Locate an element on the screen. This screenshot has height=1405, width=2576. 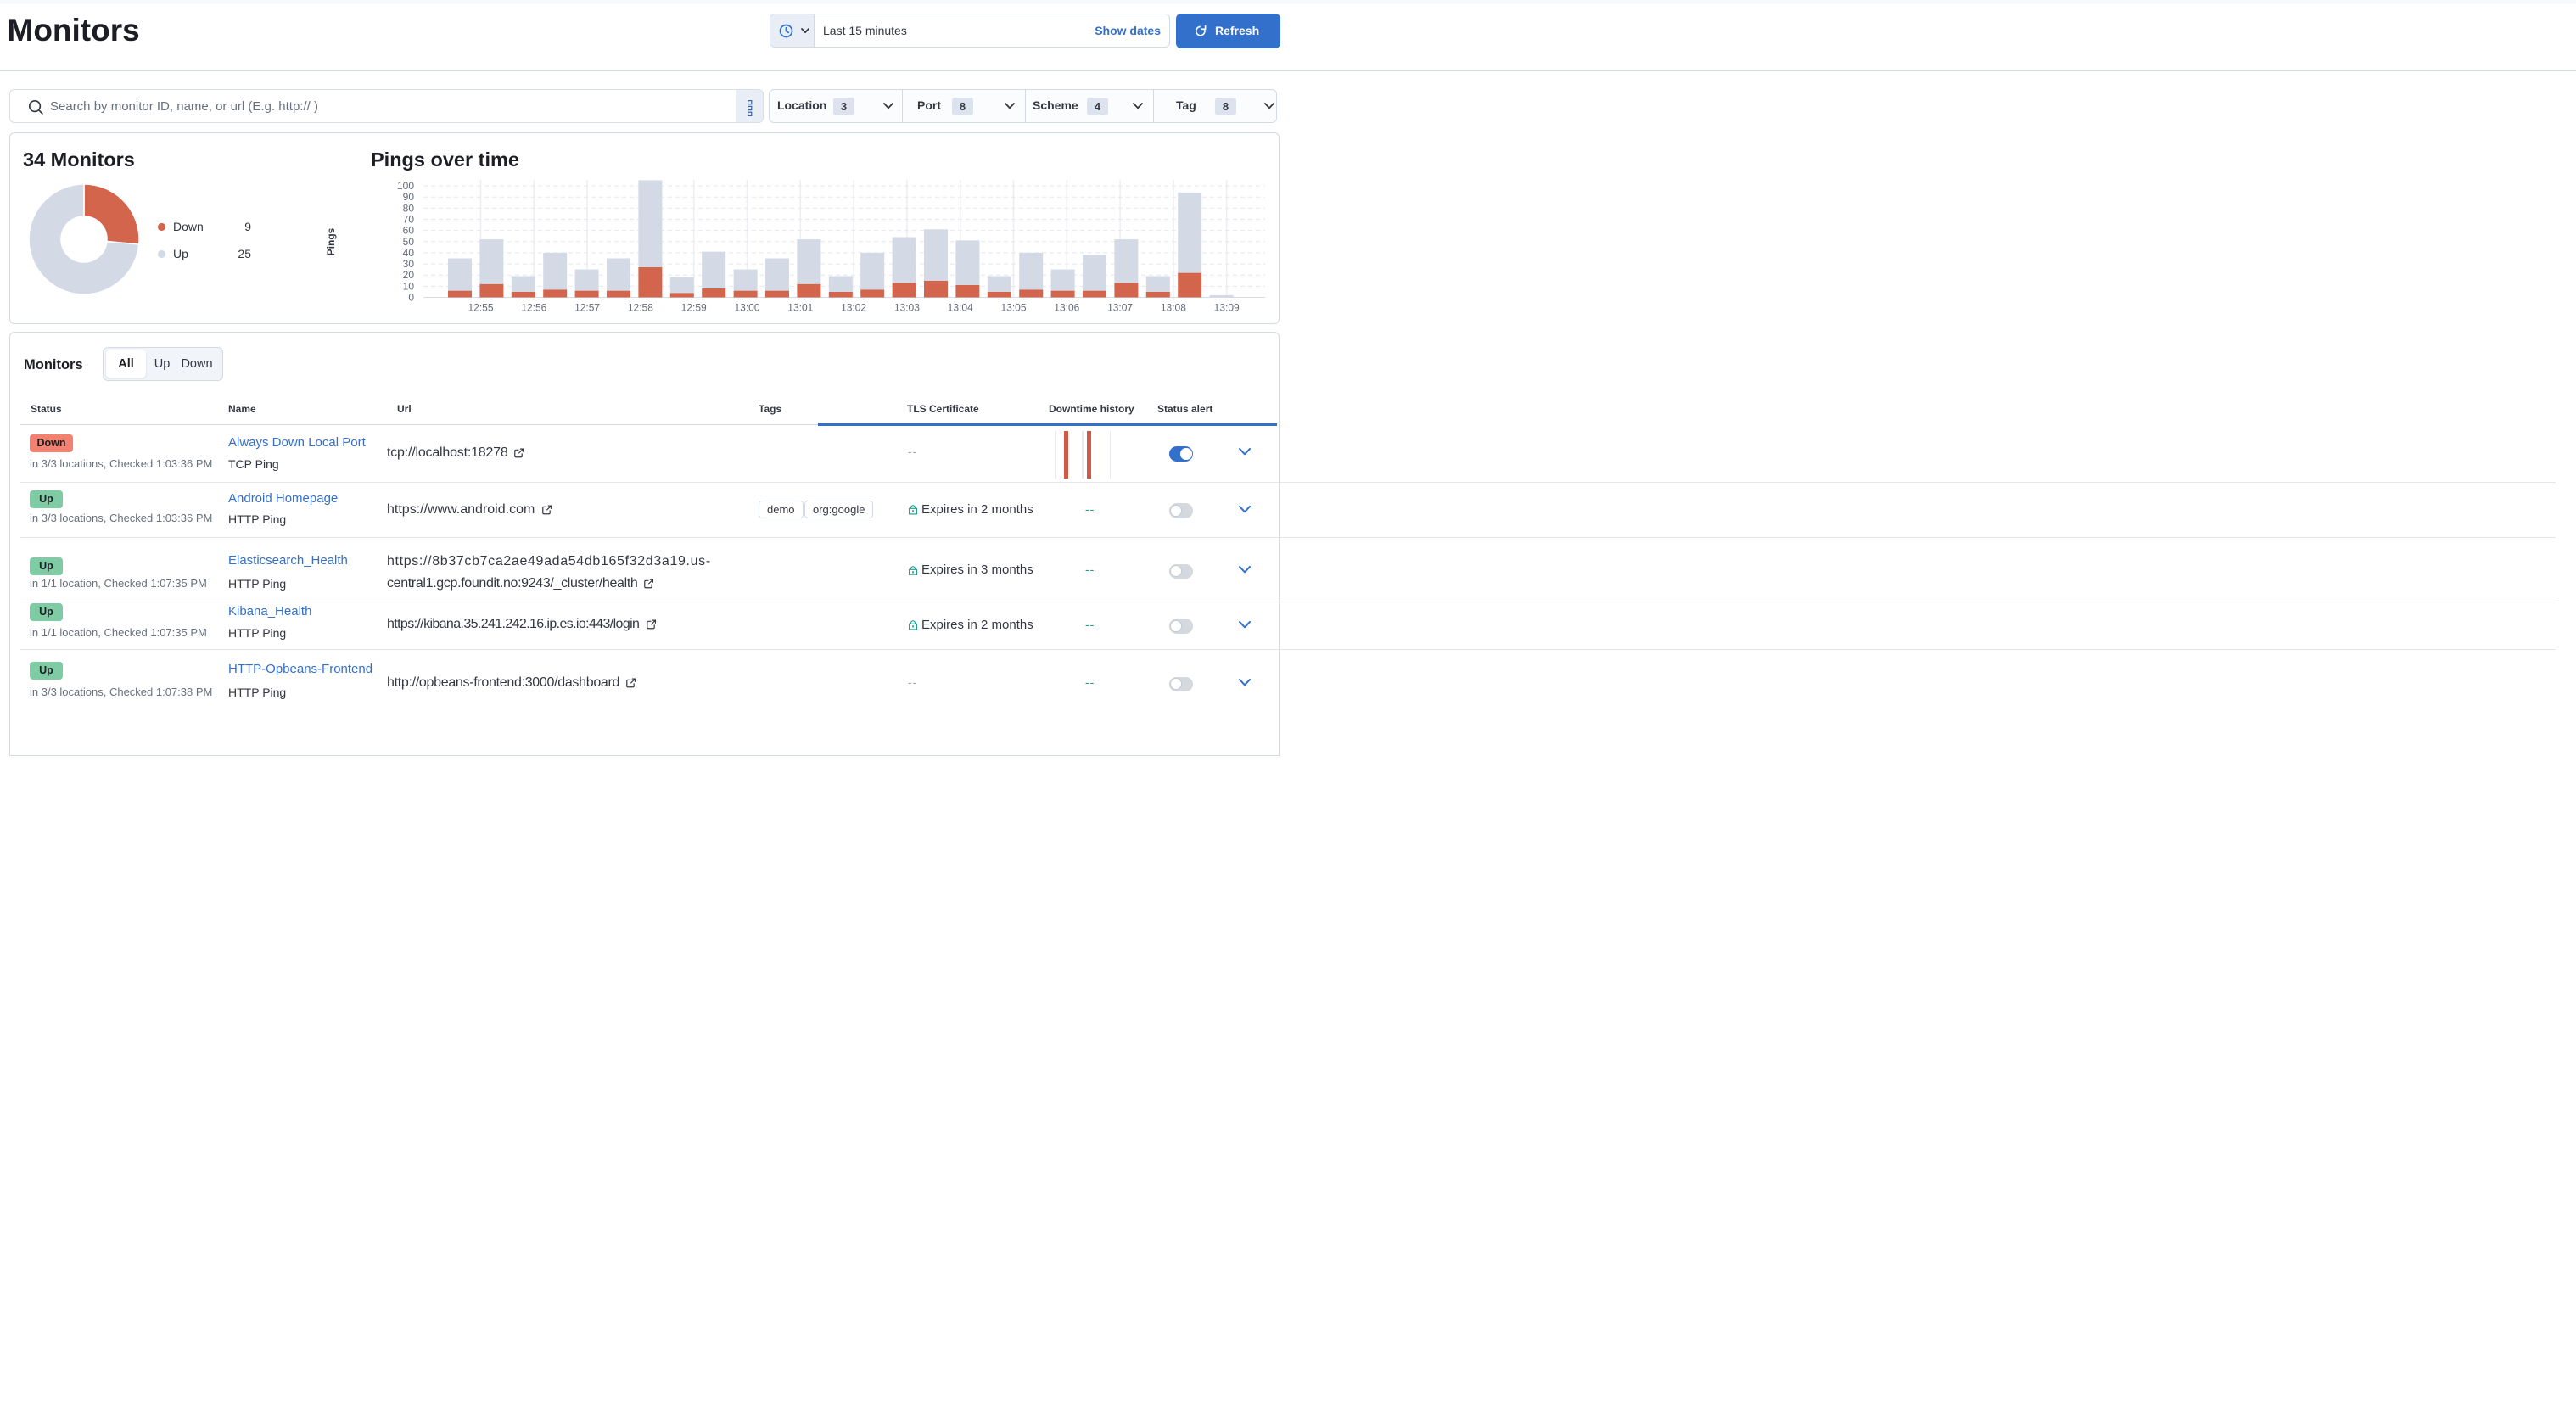
svg-text: 13:07 is located at coordinates (1120, 308).